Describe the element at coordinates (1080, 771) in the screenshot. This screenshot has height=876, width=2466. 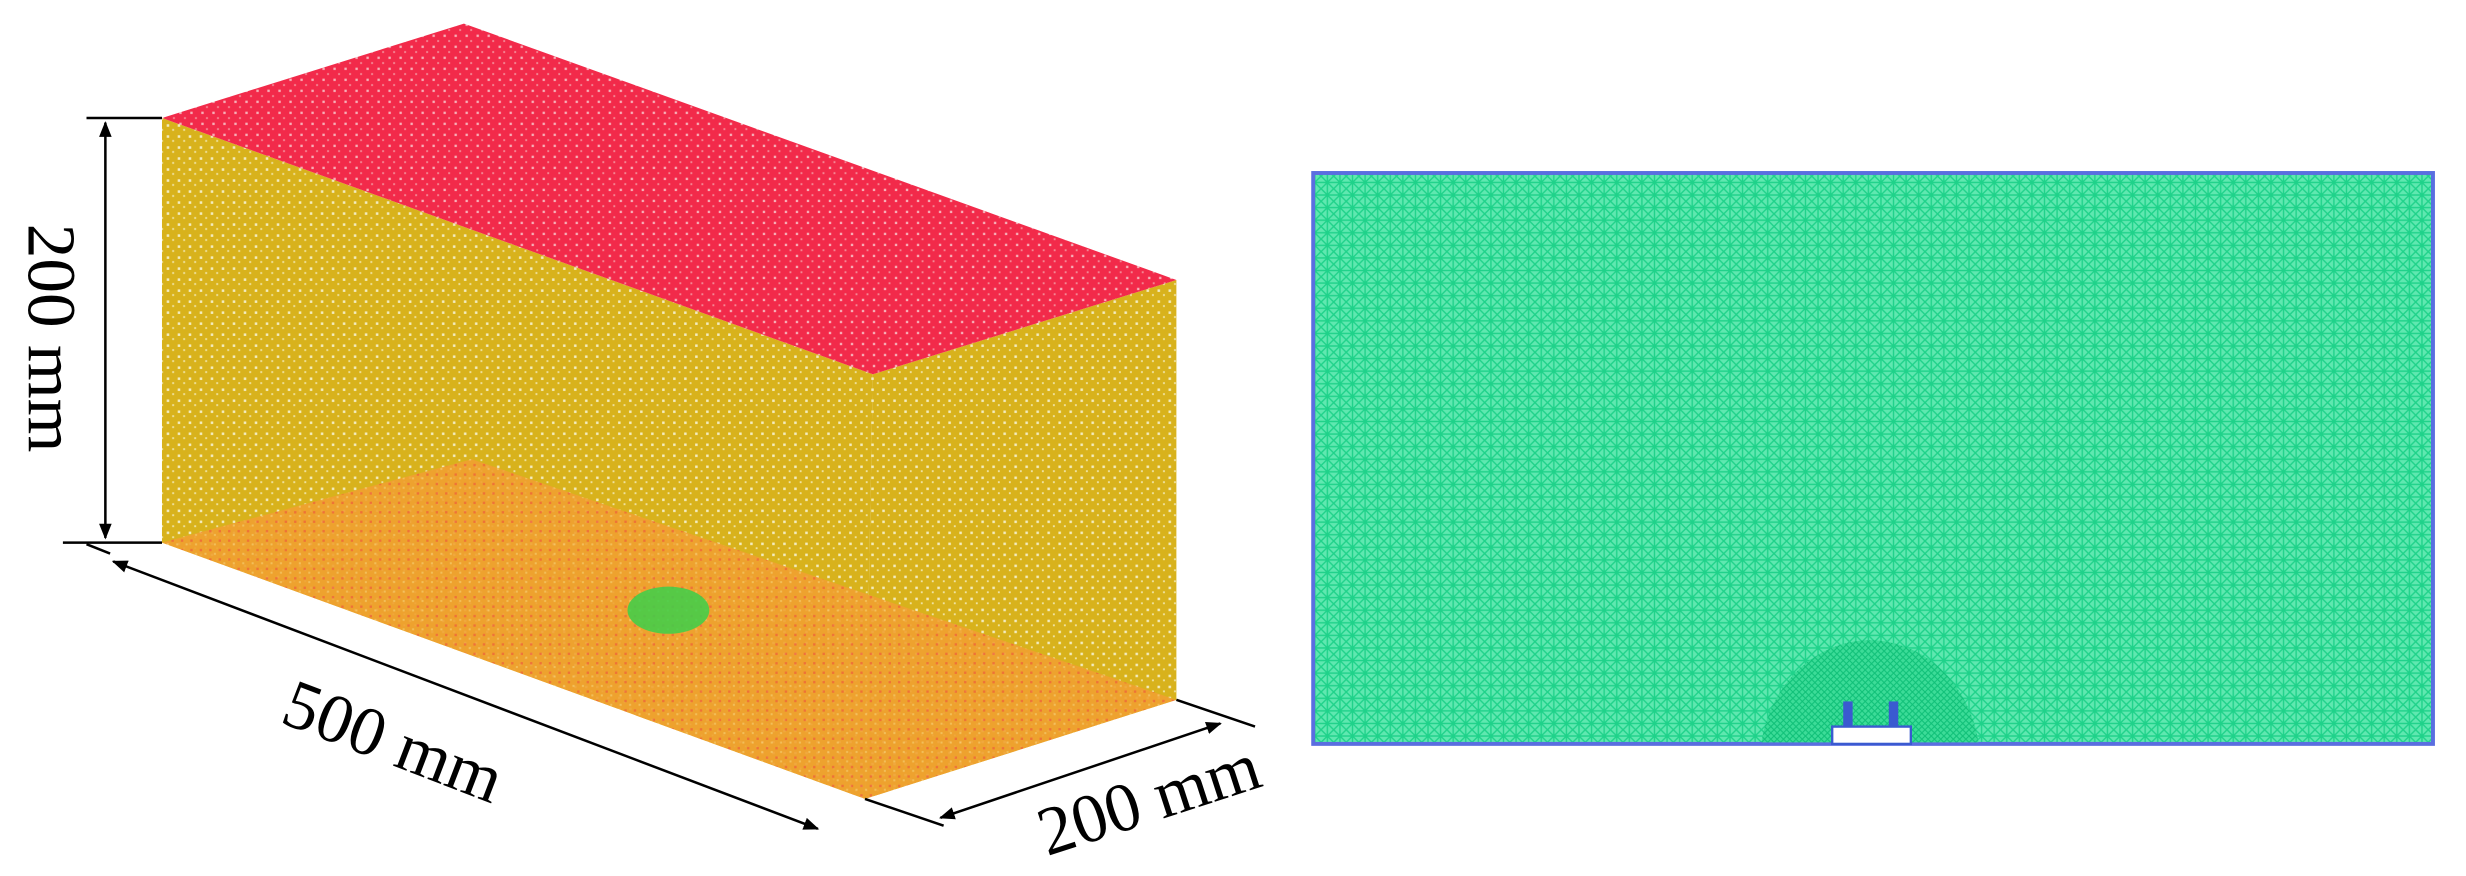
I see `width-arrow` at that location.